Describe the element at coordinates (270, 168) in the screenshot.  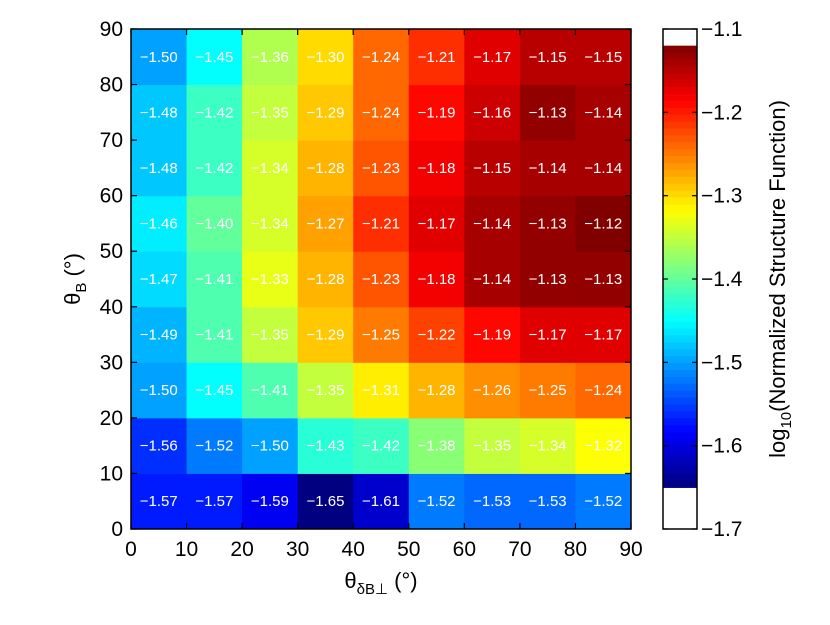
I see `cell-value-label: −1.34` at that location.